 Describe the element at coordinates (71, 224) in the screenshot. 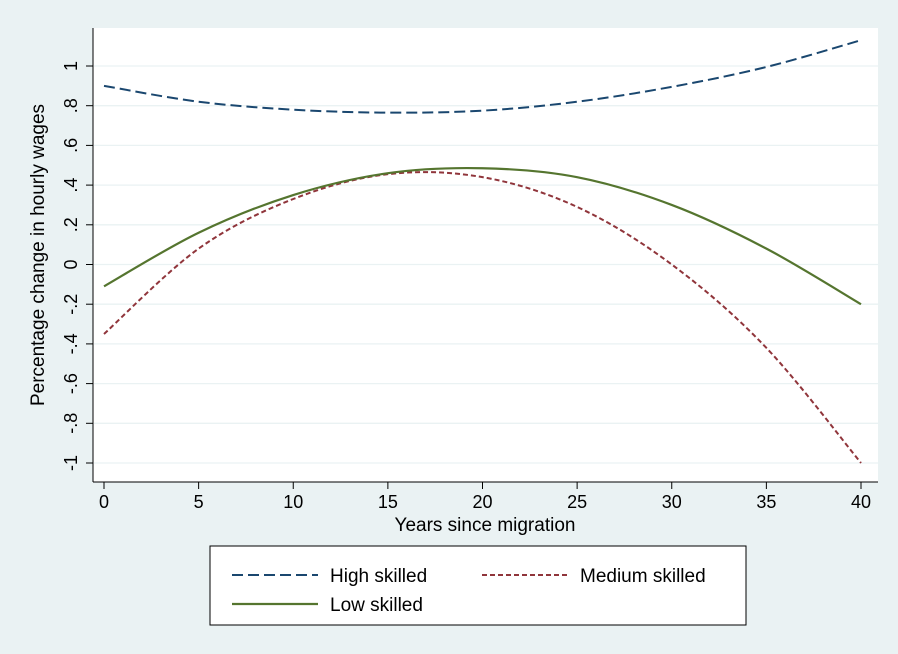

I see `y-tick-label: .2` at that location.